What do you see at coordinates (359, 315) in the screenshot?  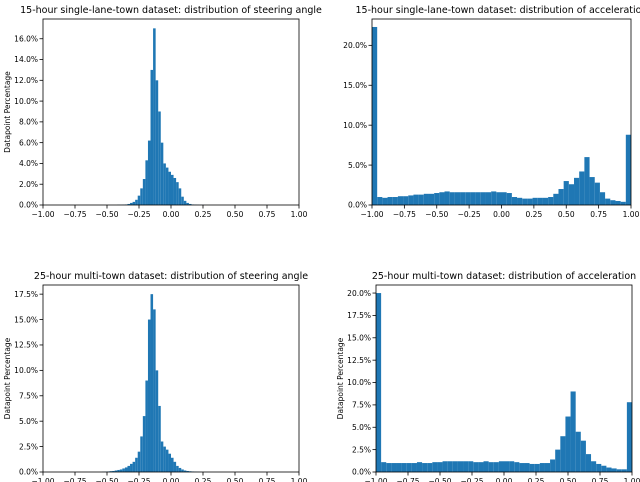 I see `y-tick-label: 17.5%` at bounding box center [359, 315].